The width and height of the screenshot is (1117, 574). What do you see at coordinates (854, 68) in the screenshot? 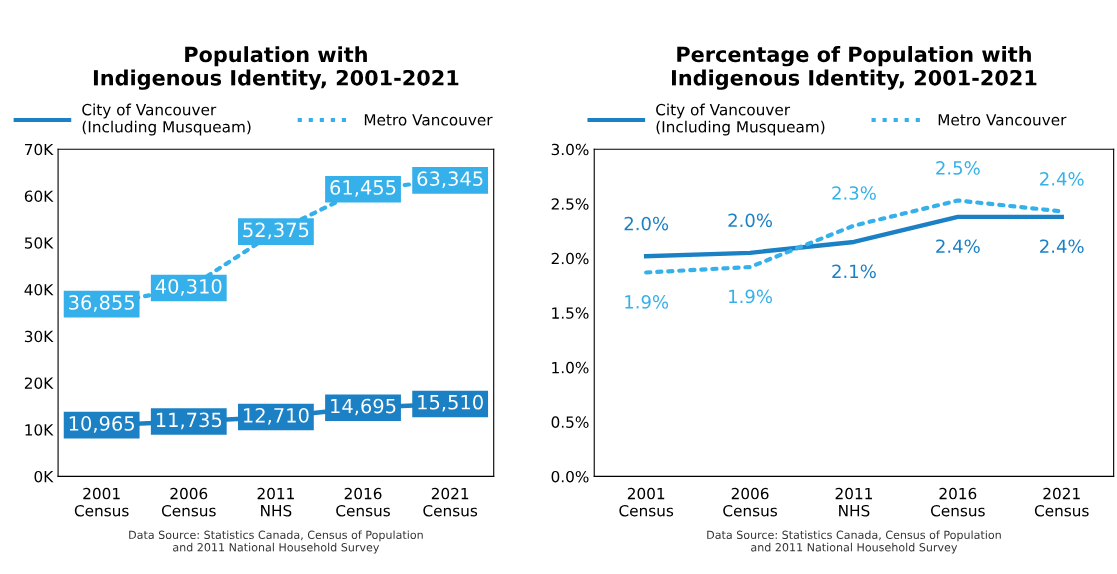
I see `chart-title: Percentage of Population with Indigenous Identity, 2001-2021` at bounding box center [854, 68].